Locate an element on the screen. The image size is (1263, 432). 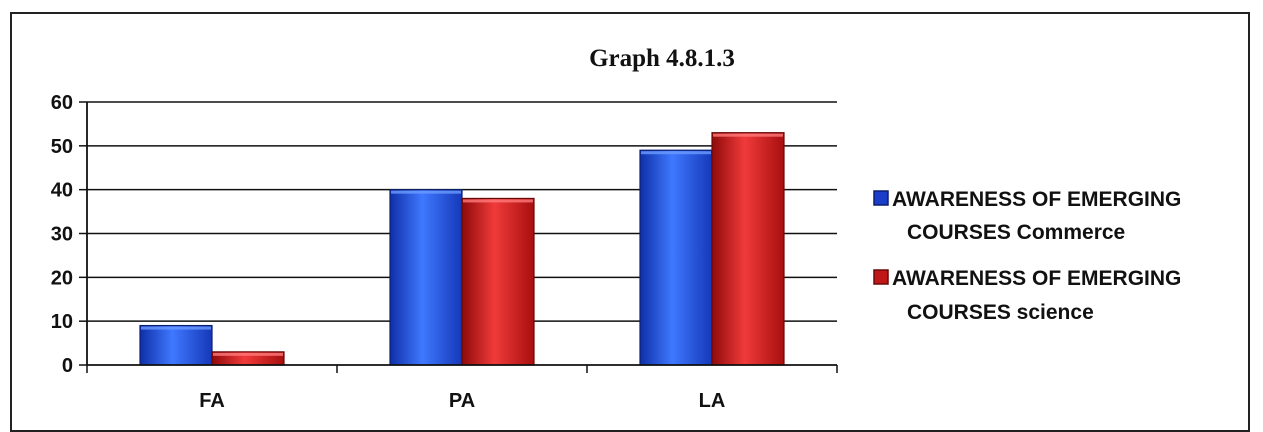
y-tick-label-20: 20 is located at coordinates (62, 278).